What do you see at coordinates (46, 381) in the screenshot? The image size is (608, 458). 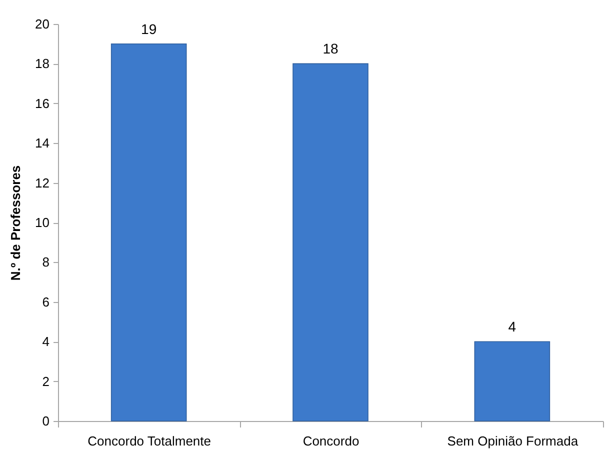 I see `y-tick-label: 2` at bounding box center [46, 381].